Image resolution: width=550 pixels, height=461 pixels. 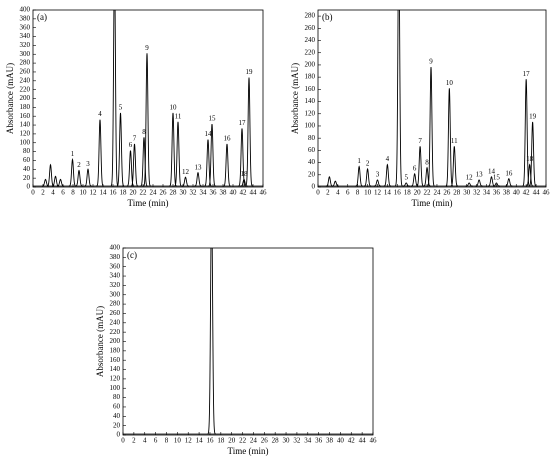 I want to click on y-tick-label: 180, so click(x=310, y=77).